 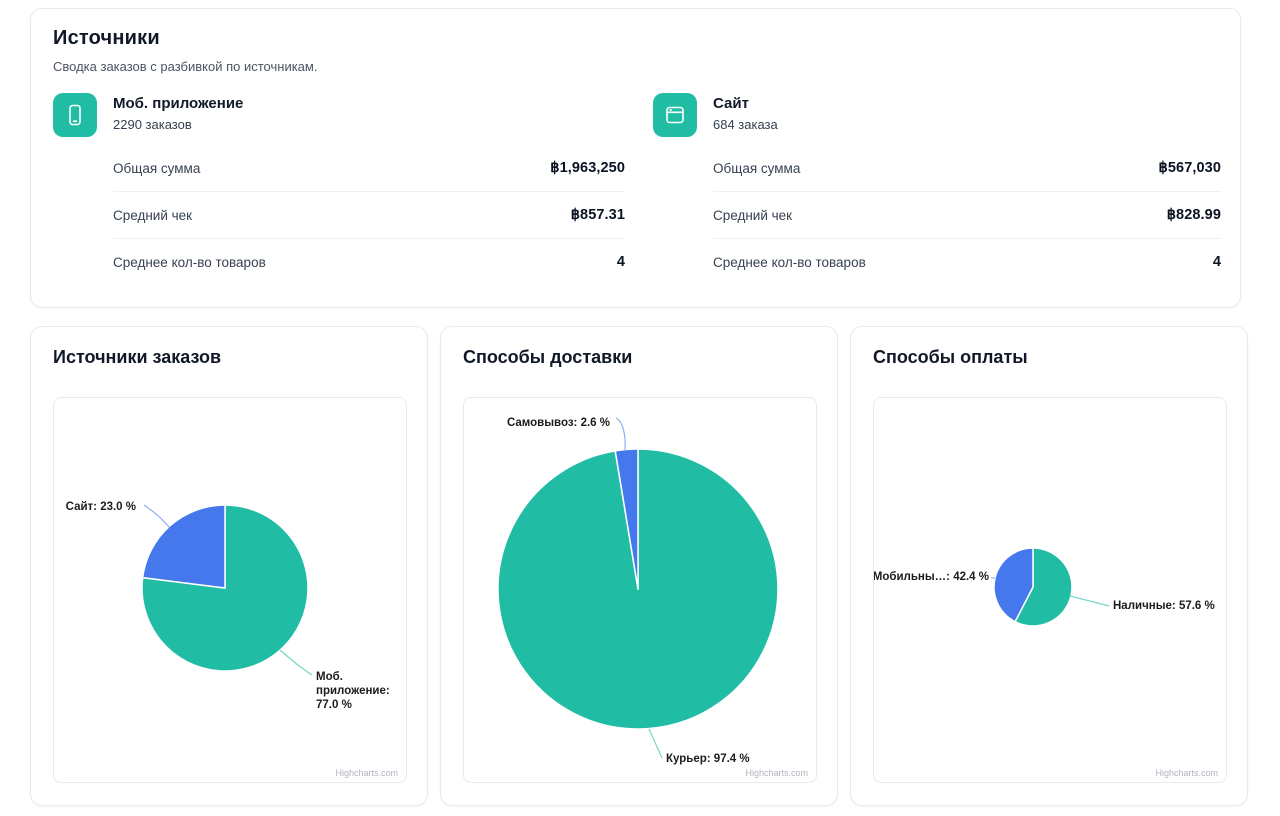 I want to click on pie-data-label: Наличные: 57.6 %, so click(x=1164, y=606).